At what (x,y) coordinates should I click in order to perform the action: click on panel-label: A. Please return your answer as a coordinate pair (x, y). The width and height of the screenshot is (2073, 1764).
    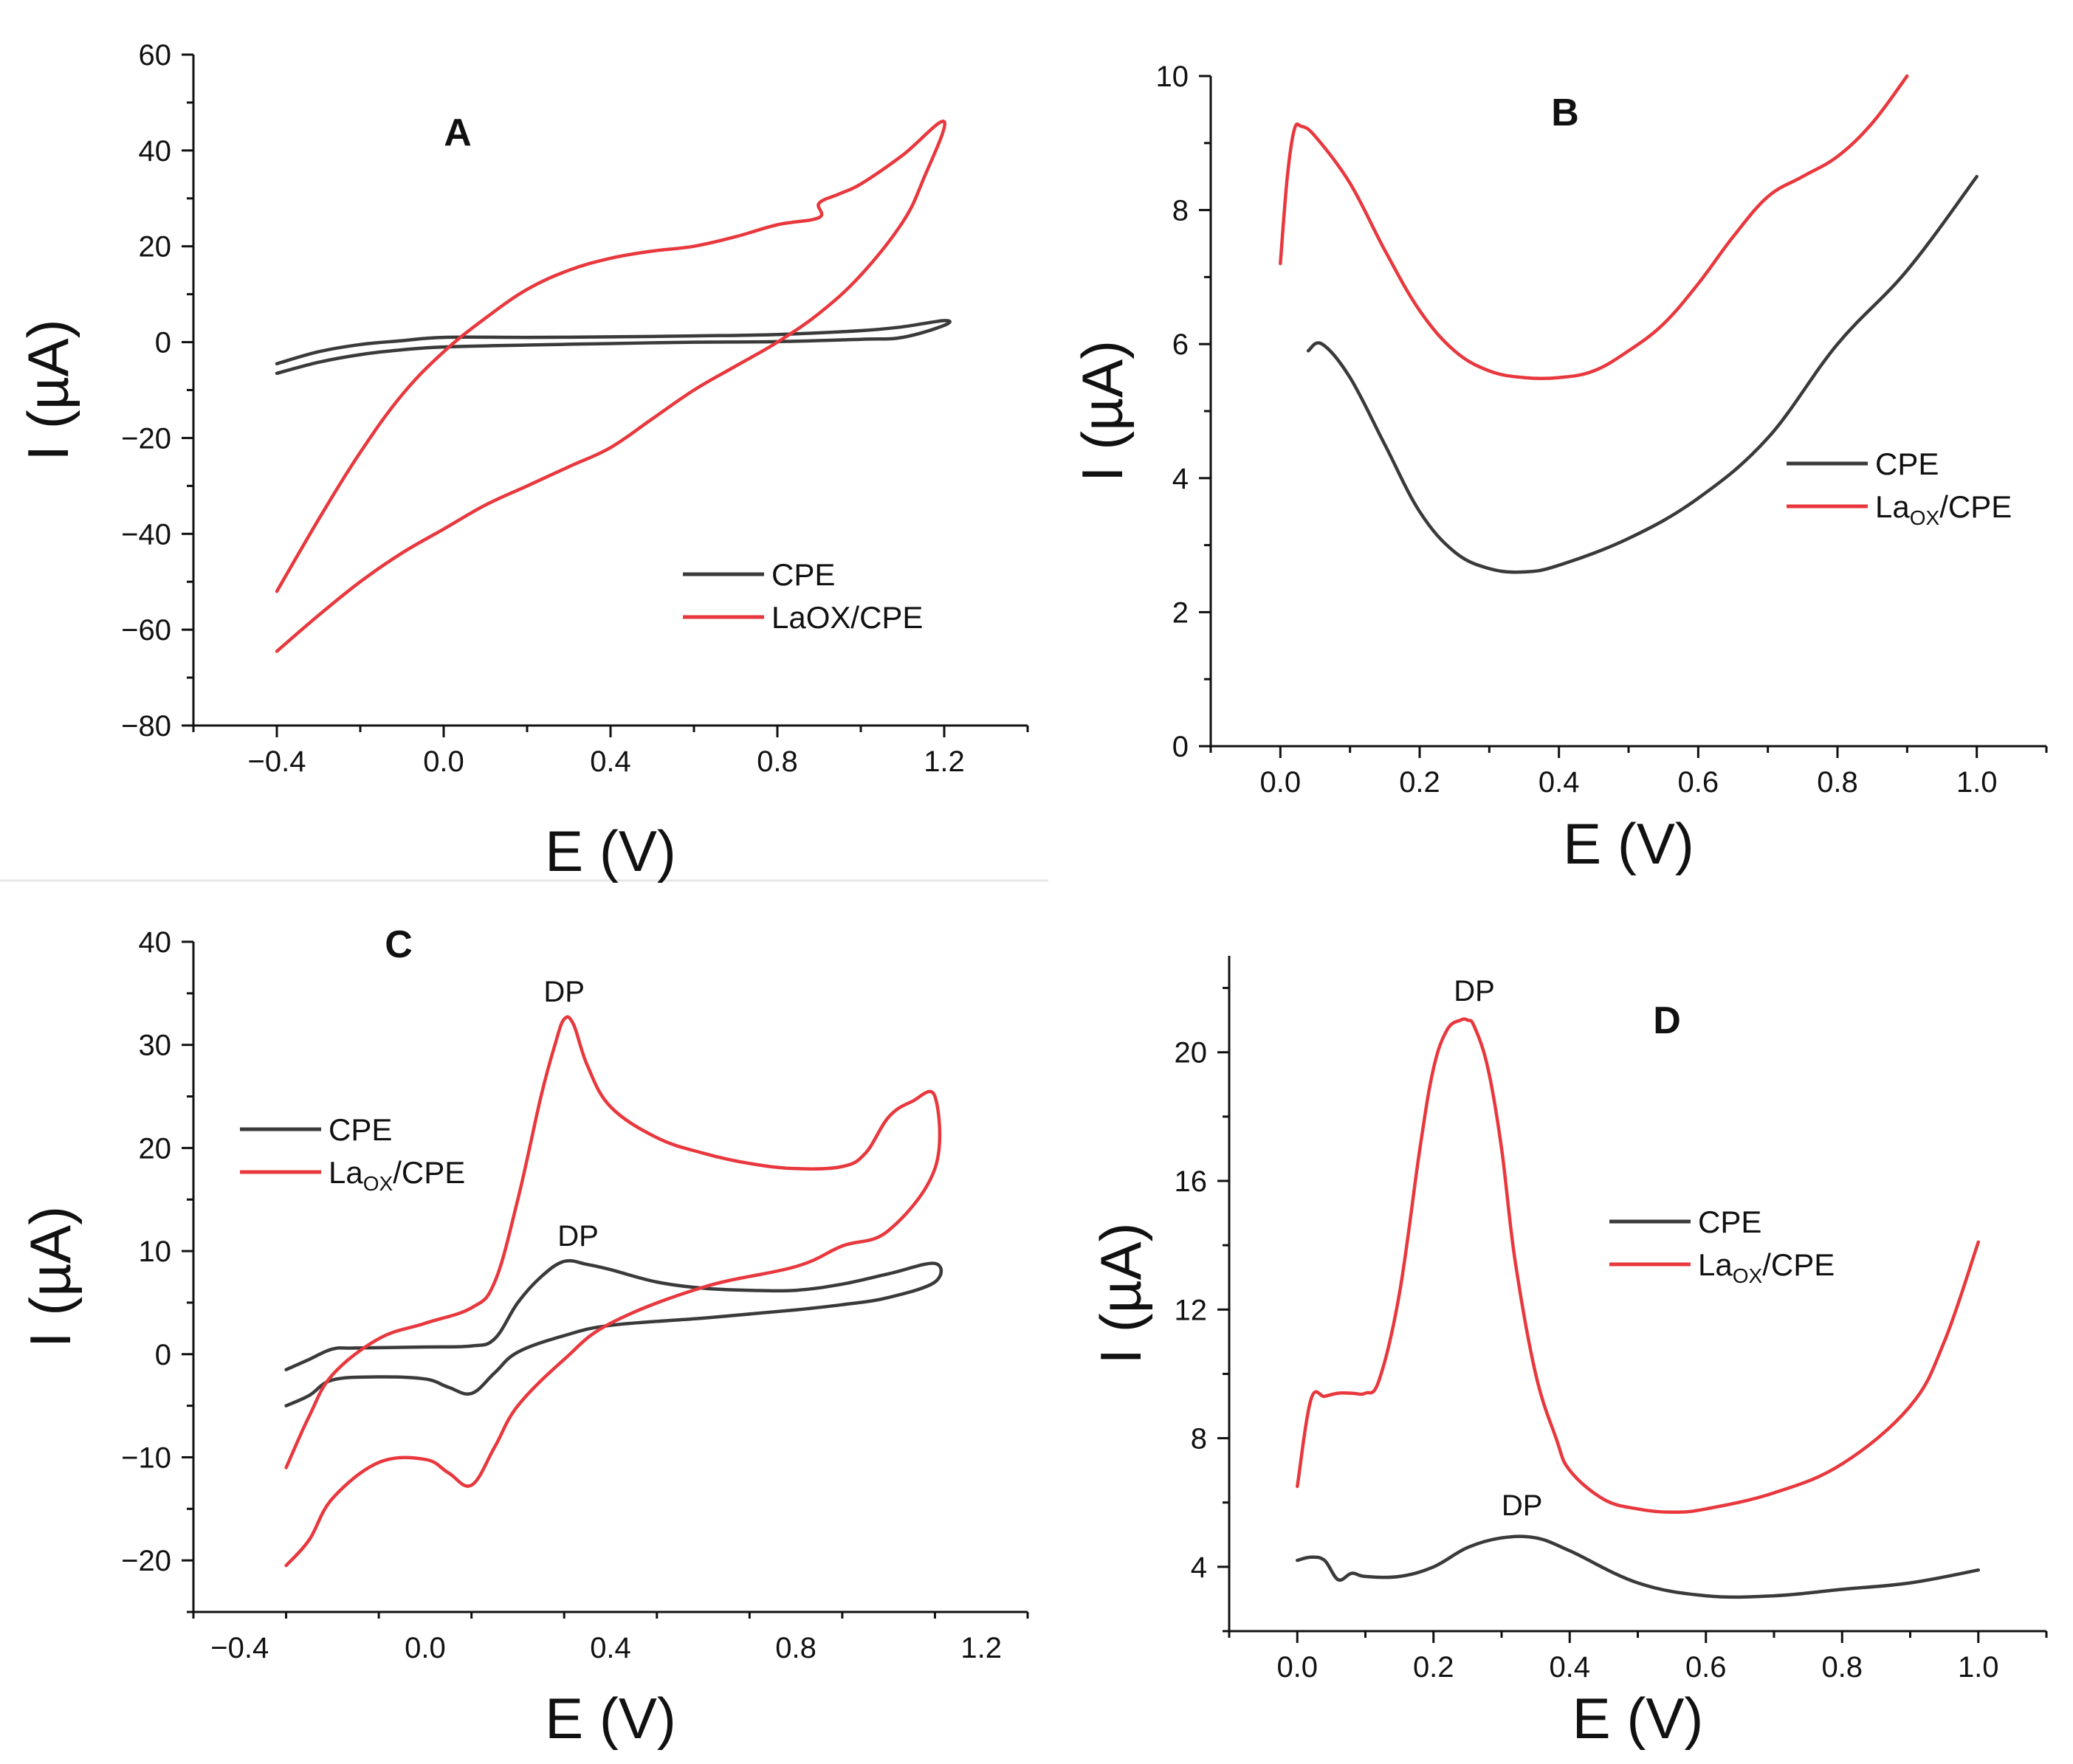
    Looking at the image, I should click on (458, 132).